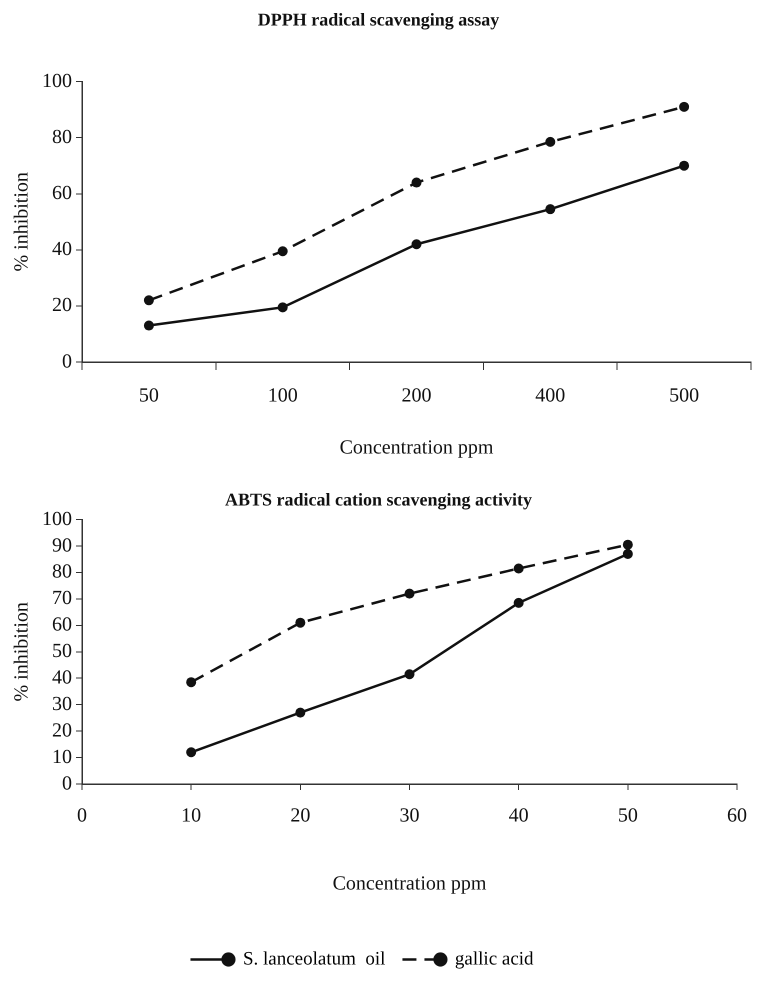 The height and width of the screenshot is (985, 761). I want to click on x-tick-label: 0, so click(82, 815).